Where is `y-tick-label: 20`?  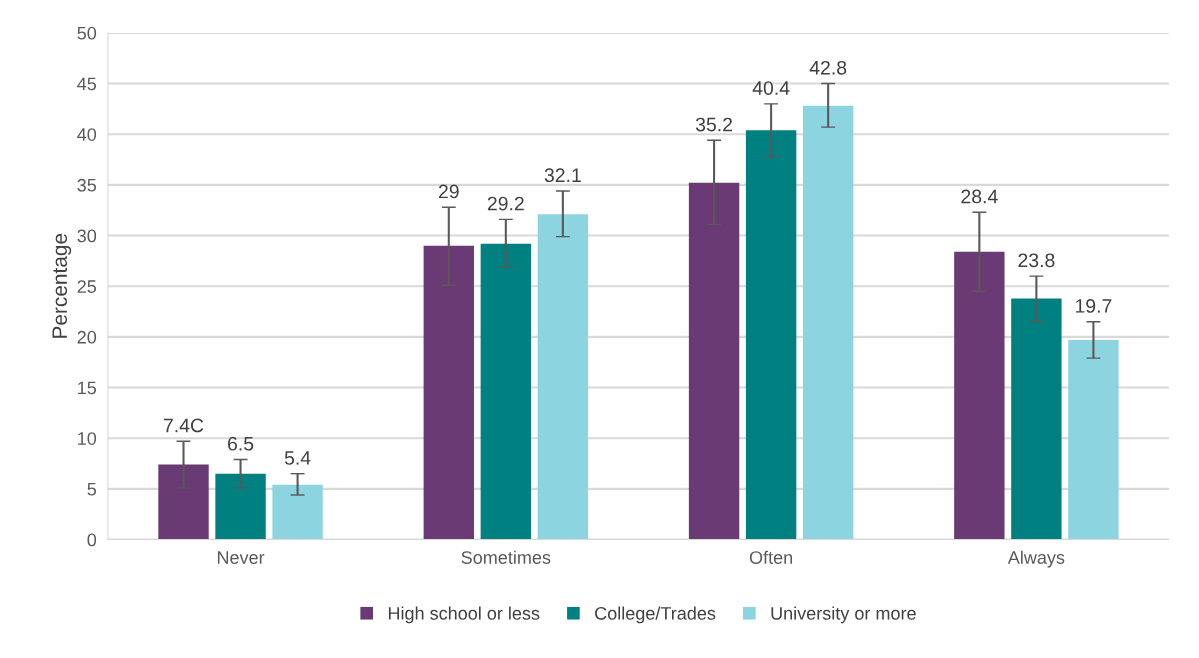
y-tick-label: 20 is located at coordinates (87, 337).